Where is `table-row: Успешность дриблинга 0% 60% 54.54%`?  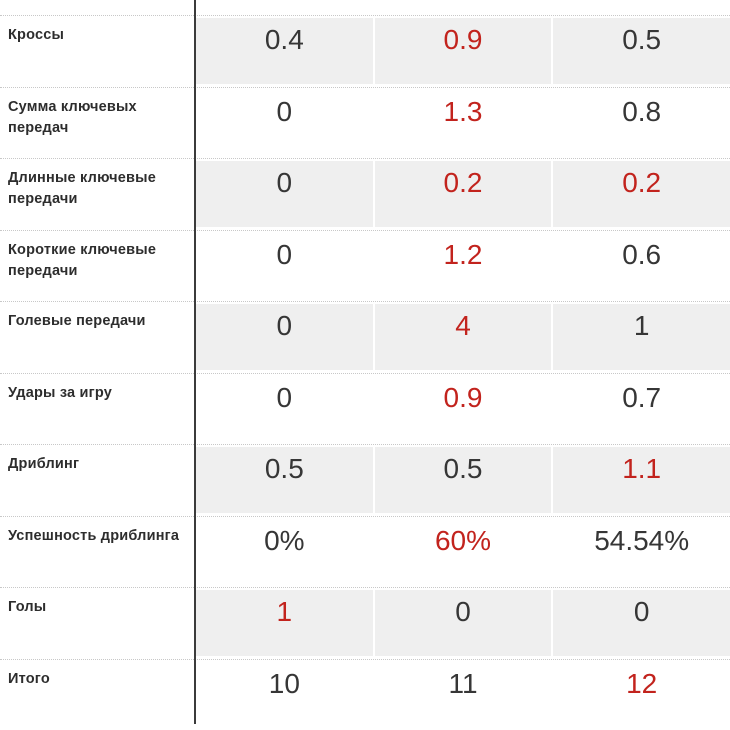
table-row: Успешность дриблинга 0% 60% 54.54% is located at coordinates (365, 551).